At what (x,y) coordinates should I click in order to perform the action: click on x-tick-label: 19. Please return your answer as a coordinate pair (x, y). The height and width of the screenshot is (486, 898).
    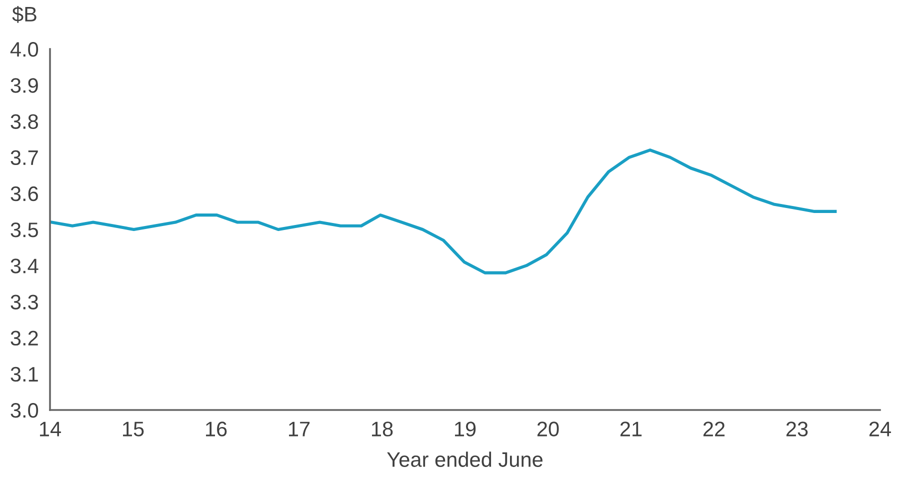
    Looking at the image, I should click on (465, 429).